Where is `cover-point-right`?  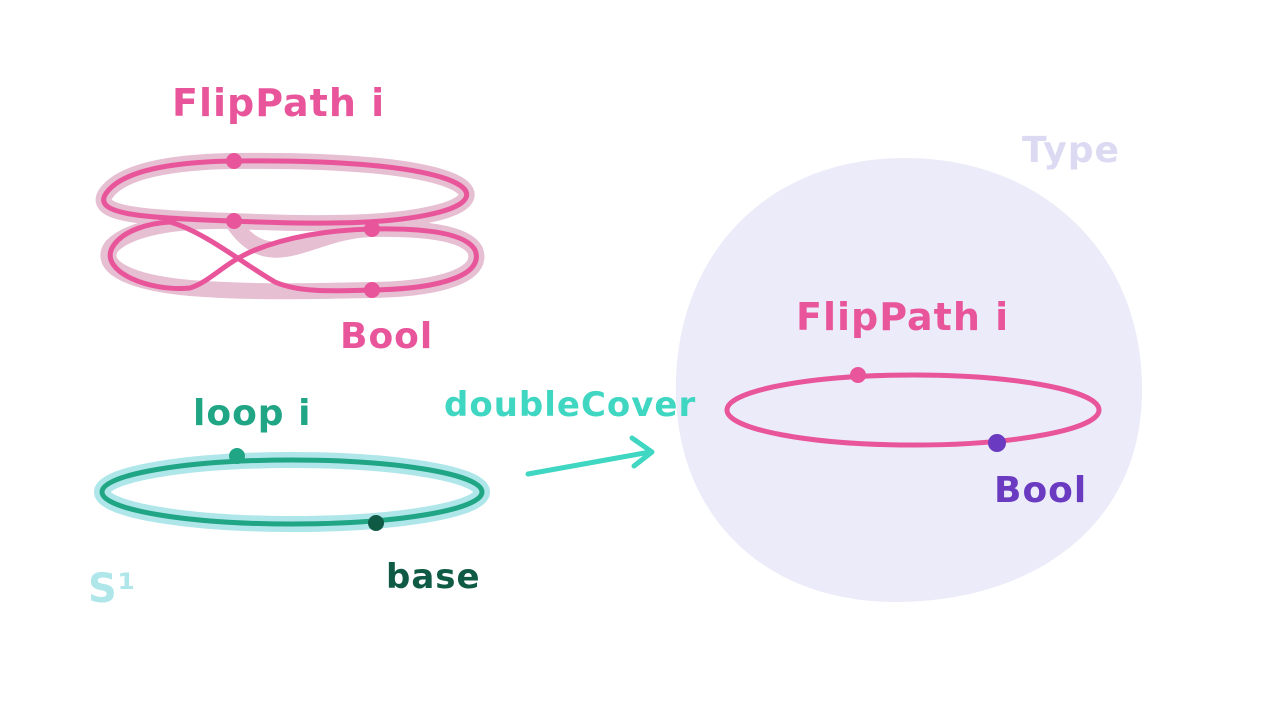 cover-point-right is located at coordinates (372, 229).